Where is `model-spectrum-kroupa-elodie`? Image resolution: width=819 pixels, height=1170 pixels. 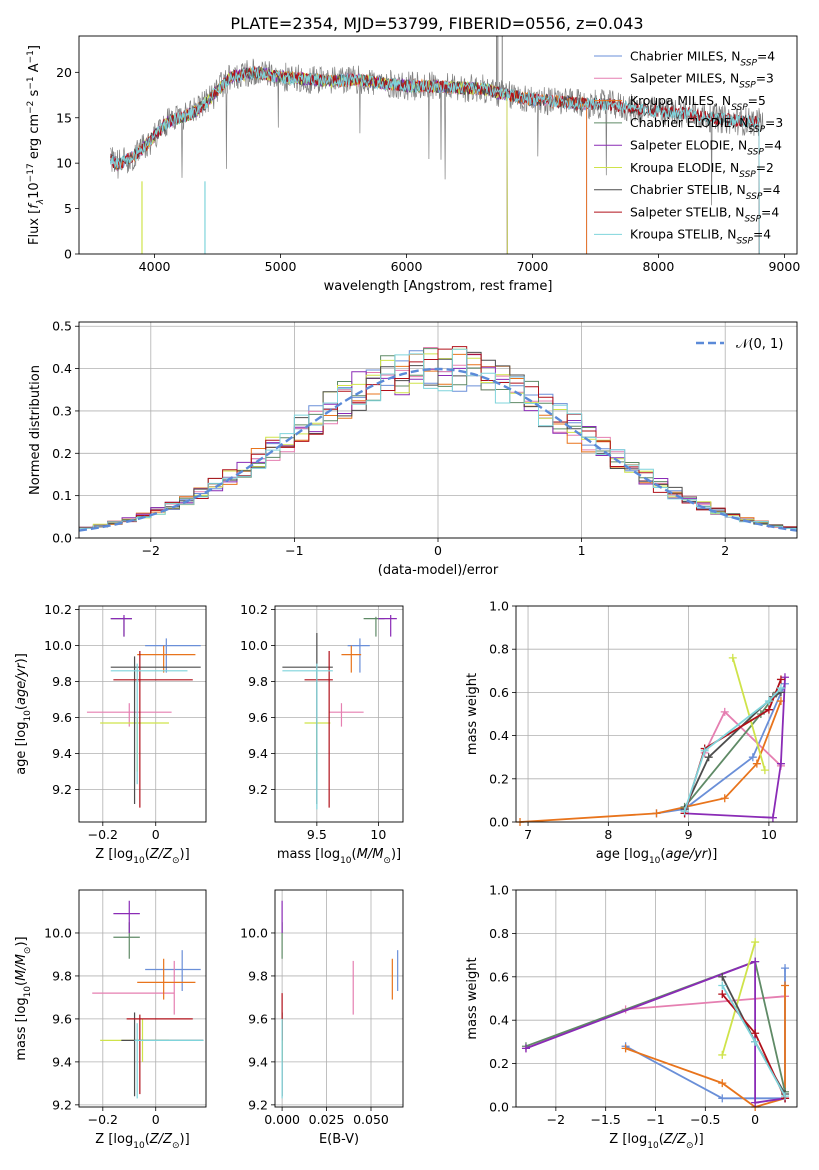
model-spectrum-kroupa-elodie is located at coordinates (324, 160).